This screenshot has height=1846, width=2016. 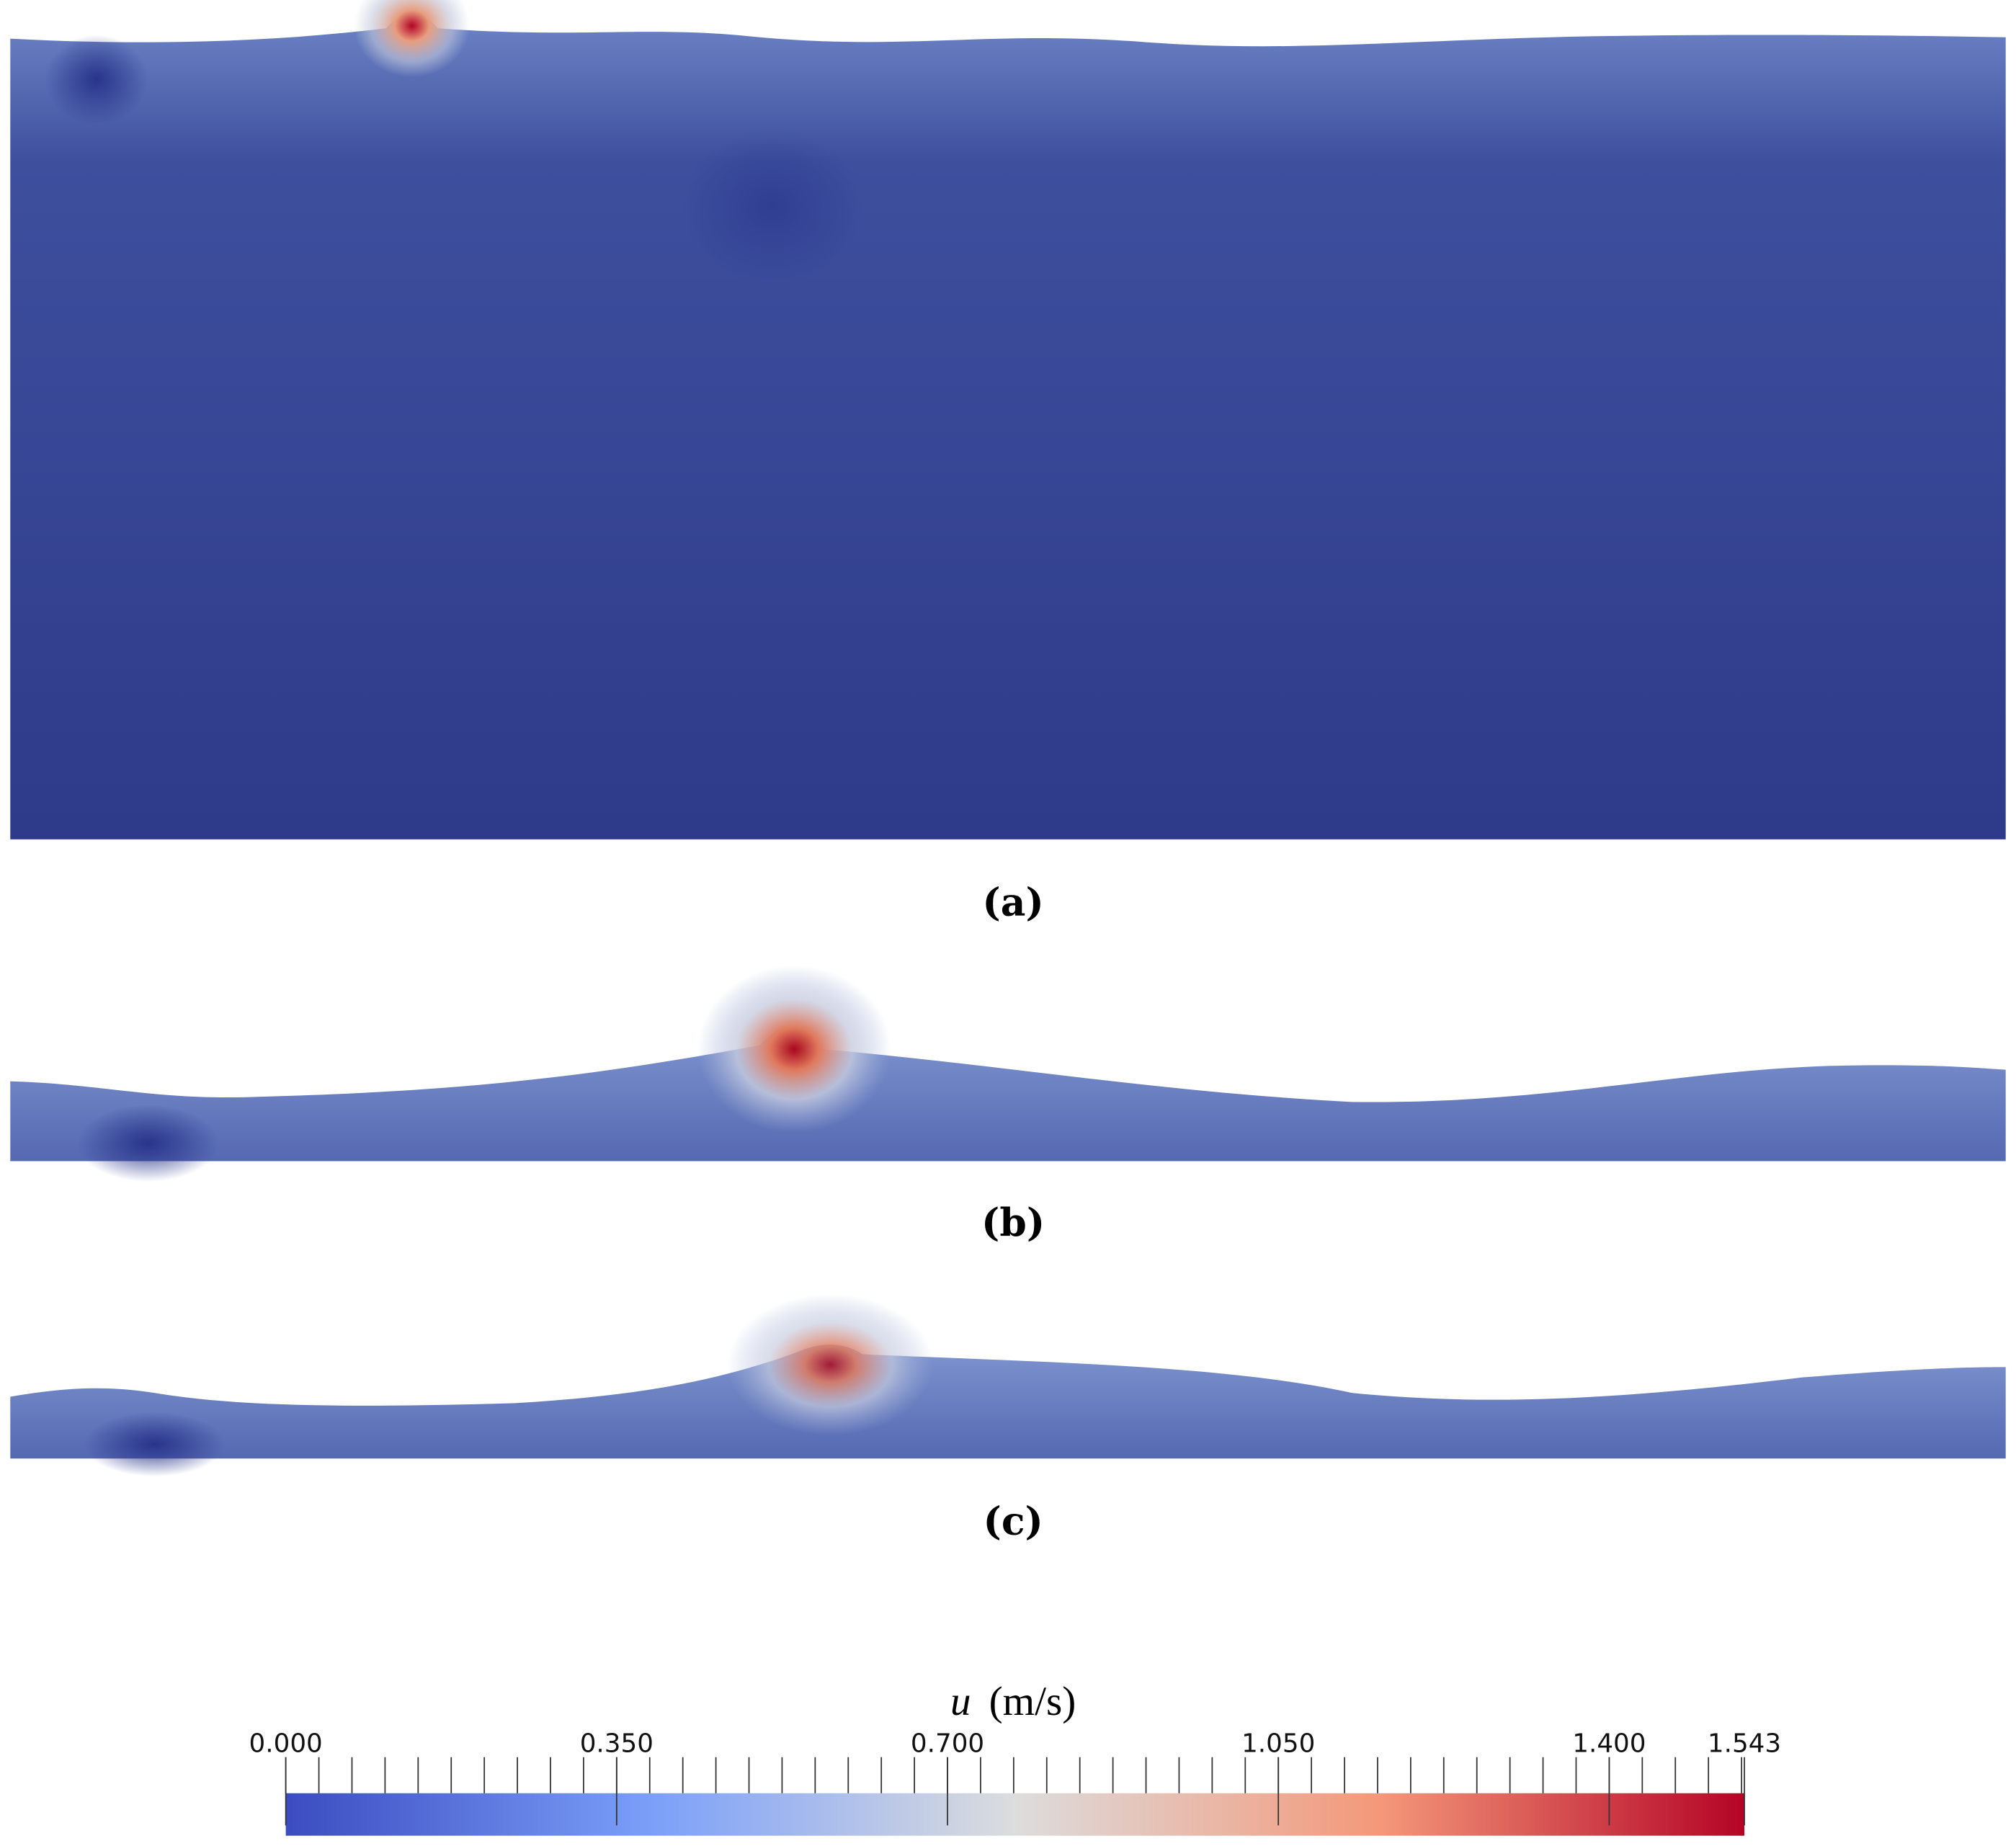 I want to click on tick-label: 1.543, so click(x=1744, y=1744).